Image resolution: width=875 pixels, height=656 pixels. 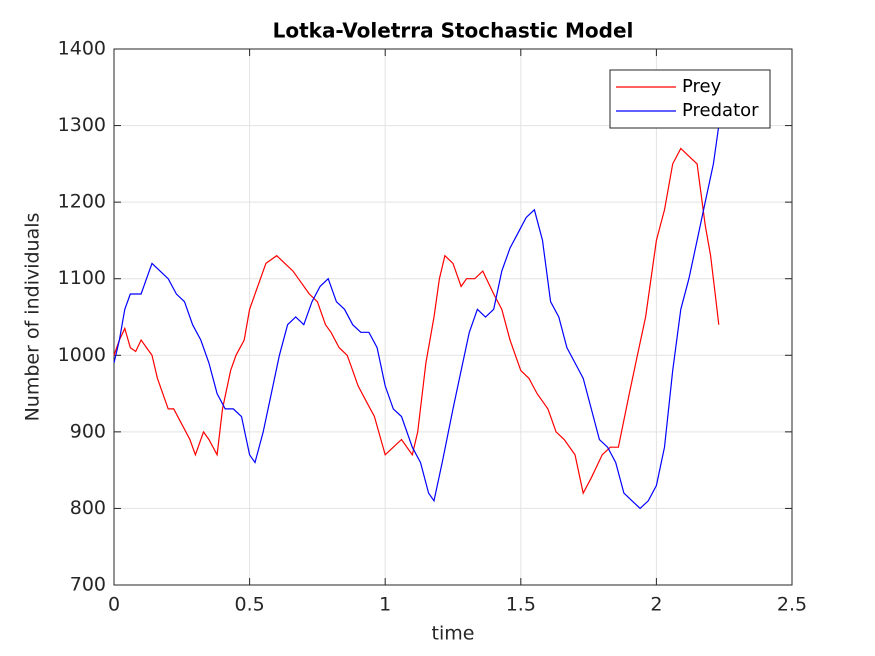 What do you see at coordinates (88, 431) in the screenshot?
I see `y-tick-label: 900` at bounding box center [88, 431].